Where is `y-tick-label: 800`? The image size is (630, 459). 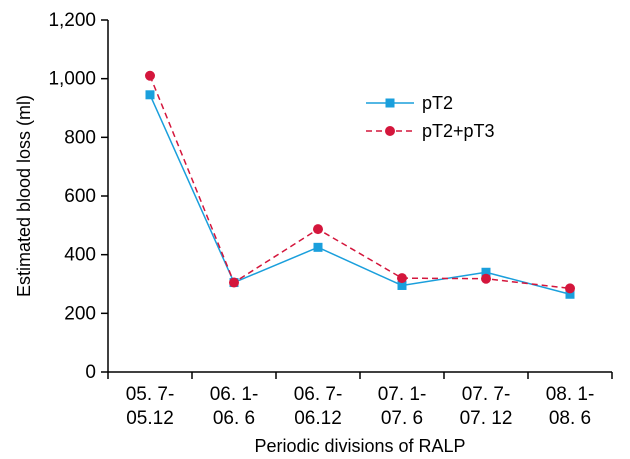 y-tick-label: 800 is located at coordinates (80, 137).